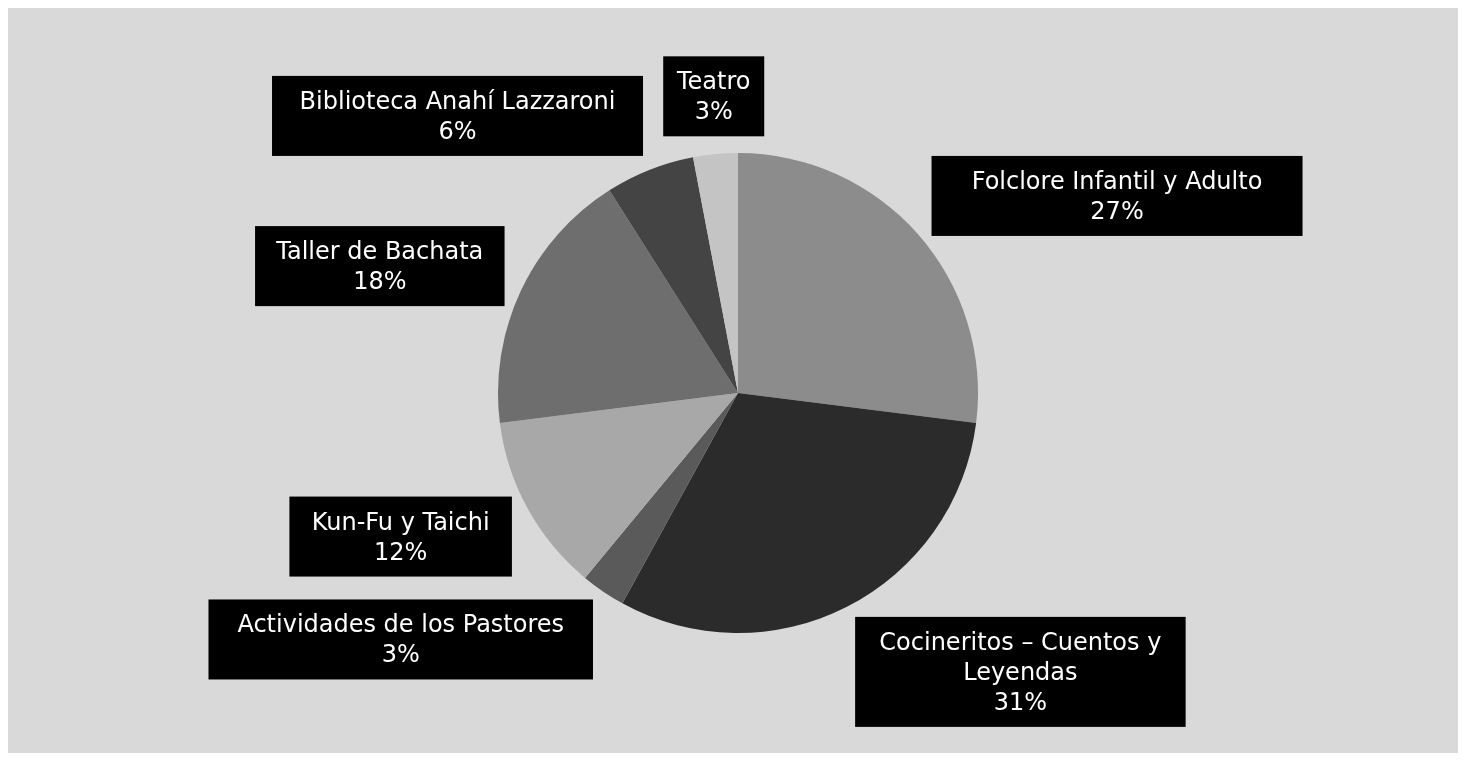  What do you see at coordinates (457, 130) in the screenshot?
I see `data-label: 6%` at bounding box center [457, 130].